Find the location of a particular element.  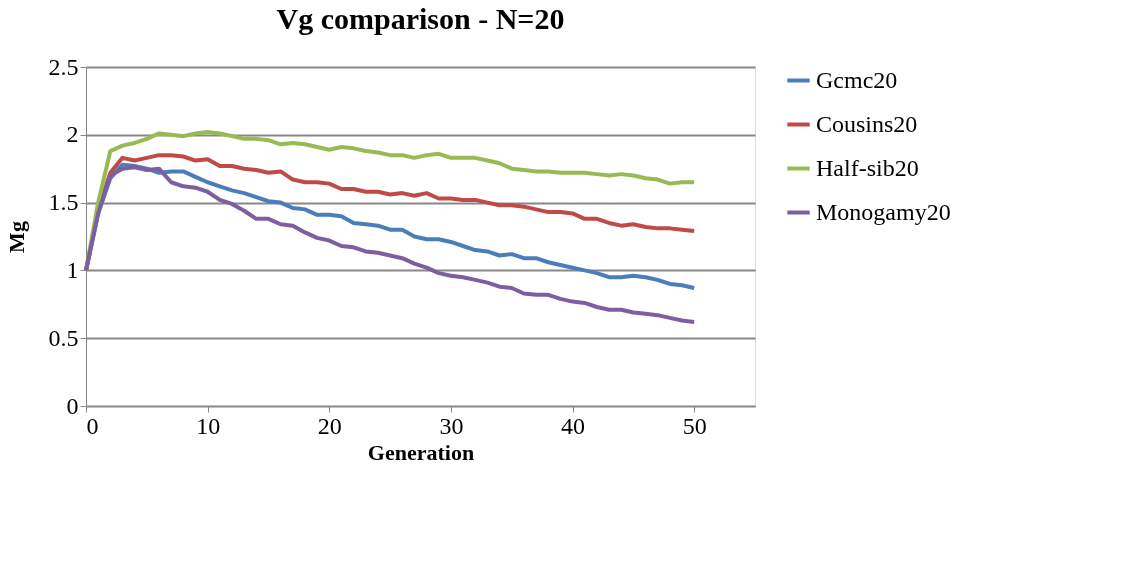

legend-label: Cousins20 is located at coordinates (867, 123).